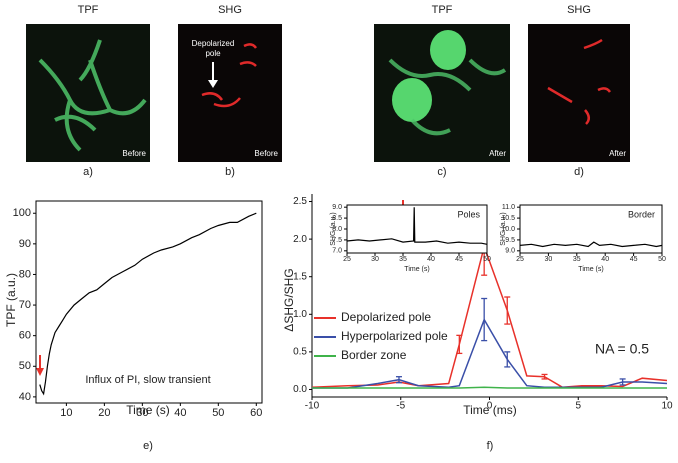  Describe the element at coordinates (386, 317) in the screenshot. I see `legend-label: Depolarized pole` at that location.